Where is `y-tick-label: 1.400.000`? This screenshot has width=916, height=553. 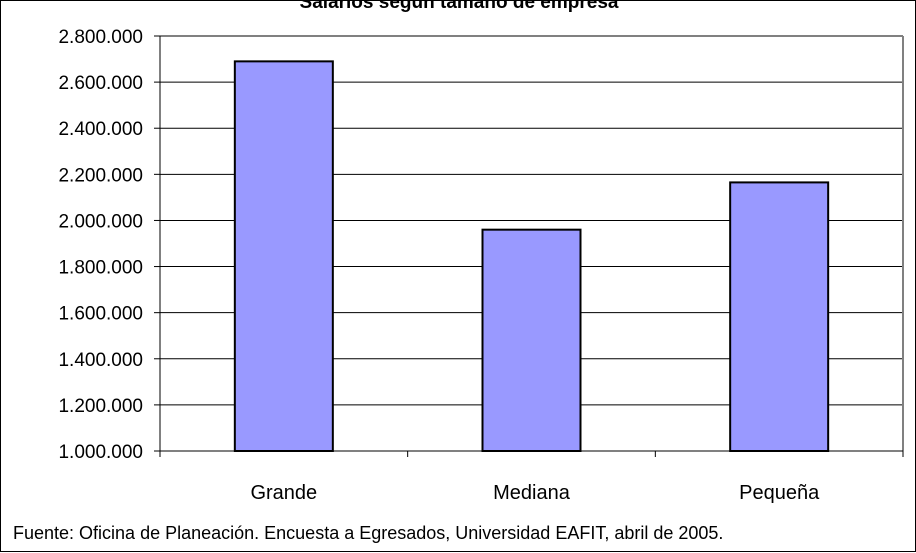
y-tick-label: 1.400.000 is located at coordinates (100, 360).